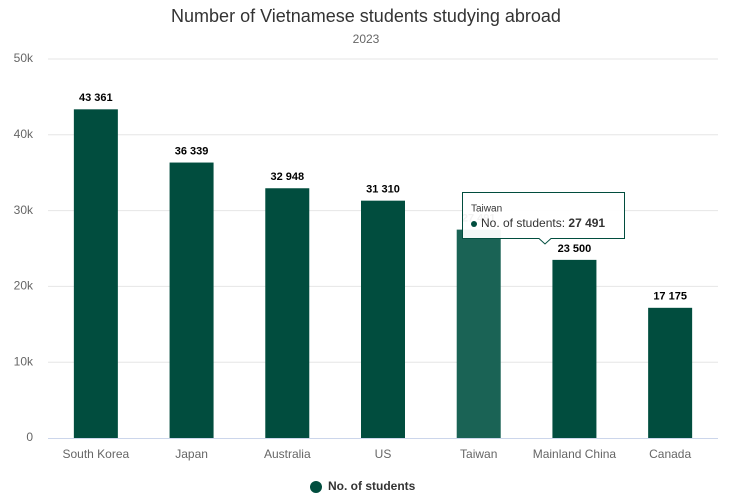 The width and height of the screenshot is (740, 497). Describe the element at coordinates (24, 361) in the screenshot. I see `y-tick-label: 10k` at that location.